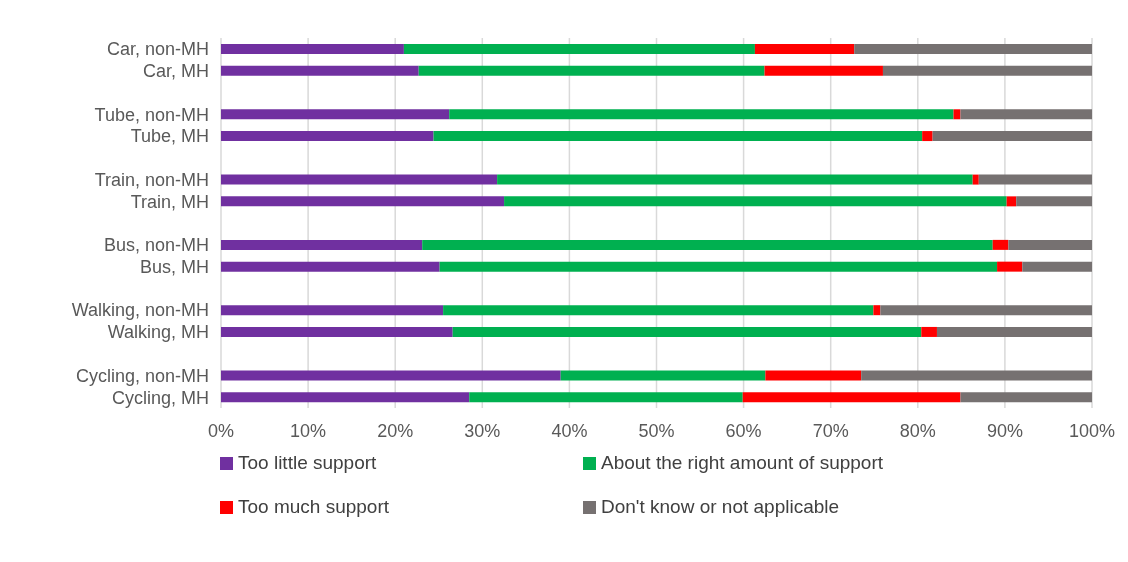 Image resolution: width=1128 pixels, height=562 pixels. I want to click on x-tick-label: 50%, so click(656, 430).